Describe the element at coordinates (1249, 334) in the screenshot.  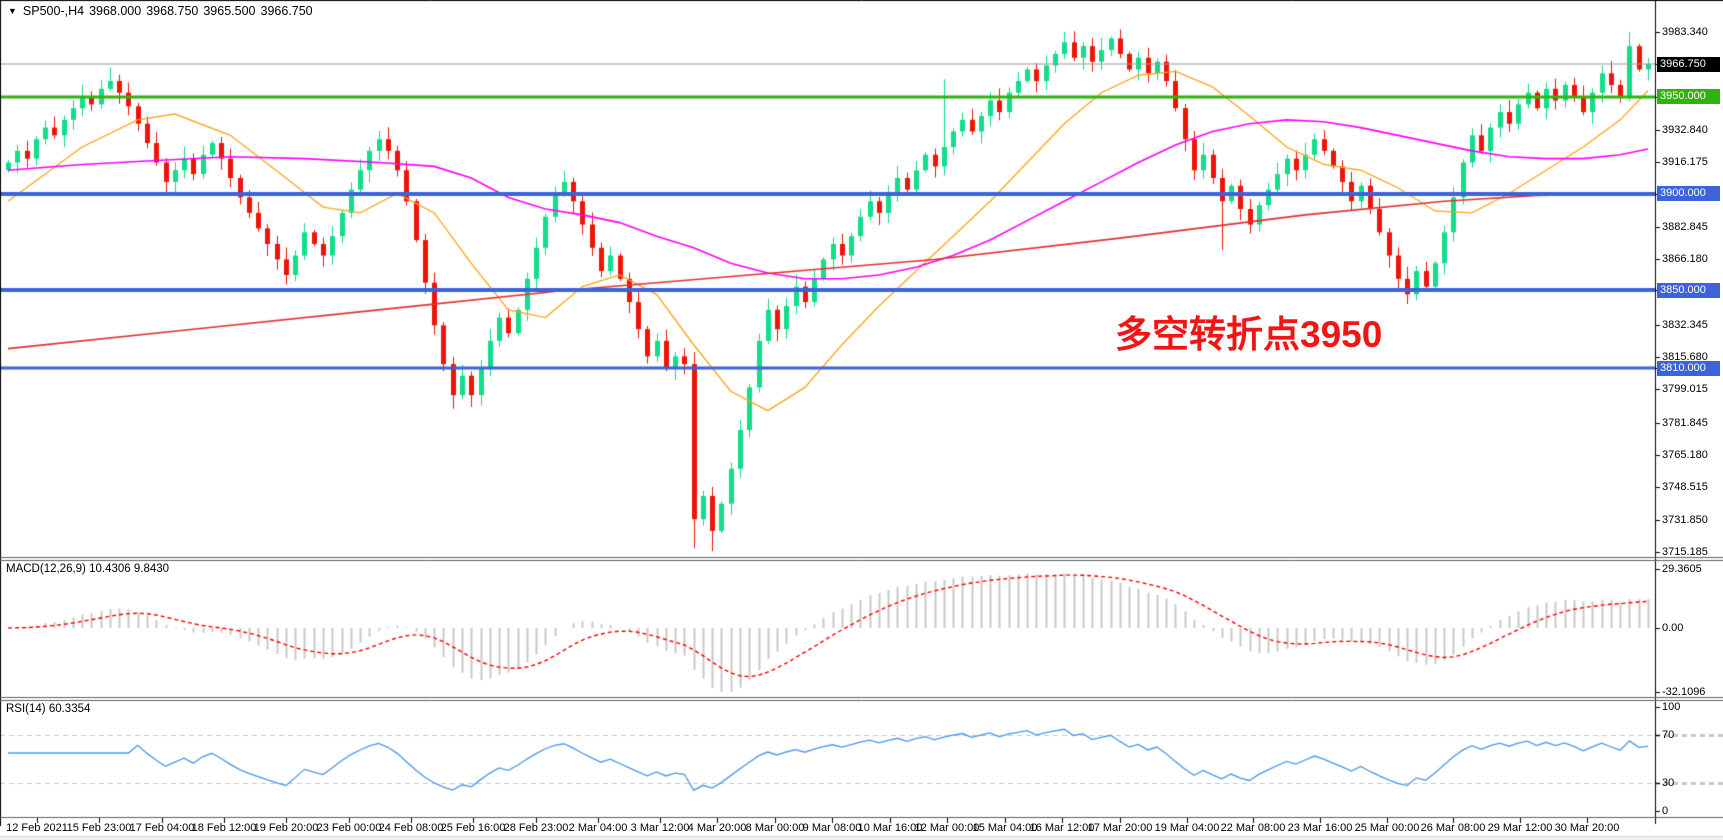
I see `chart-annotation-text: 多空转折点3950` at that location.